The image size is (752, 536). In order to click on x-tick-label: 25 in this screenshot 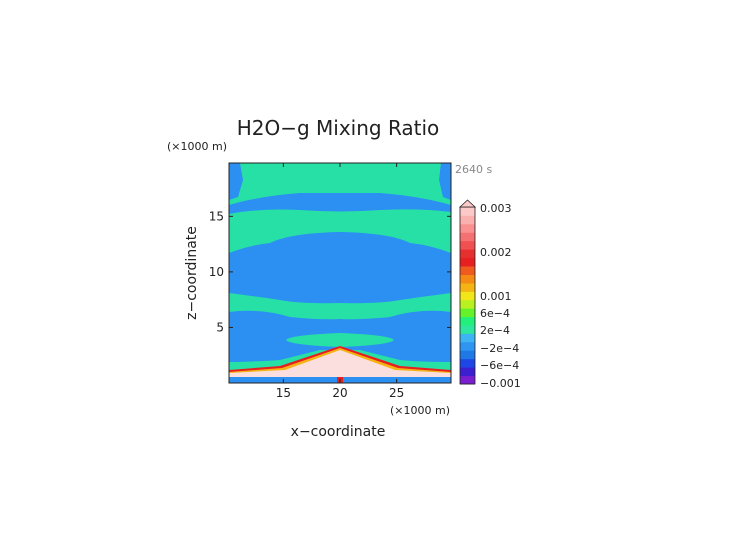, I will do `click(396, 393)`.